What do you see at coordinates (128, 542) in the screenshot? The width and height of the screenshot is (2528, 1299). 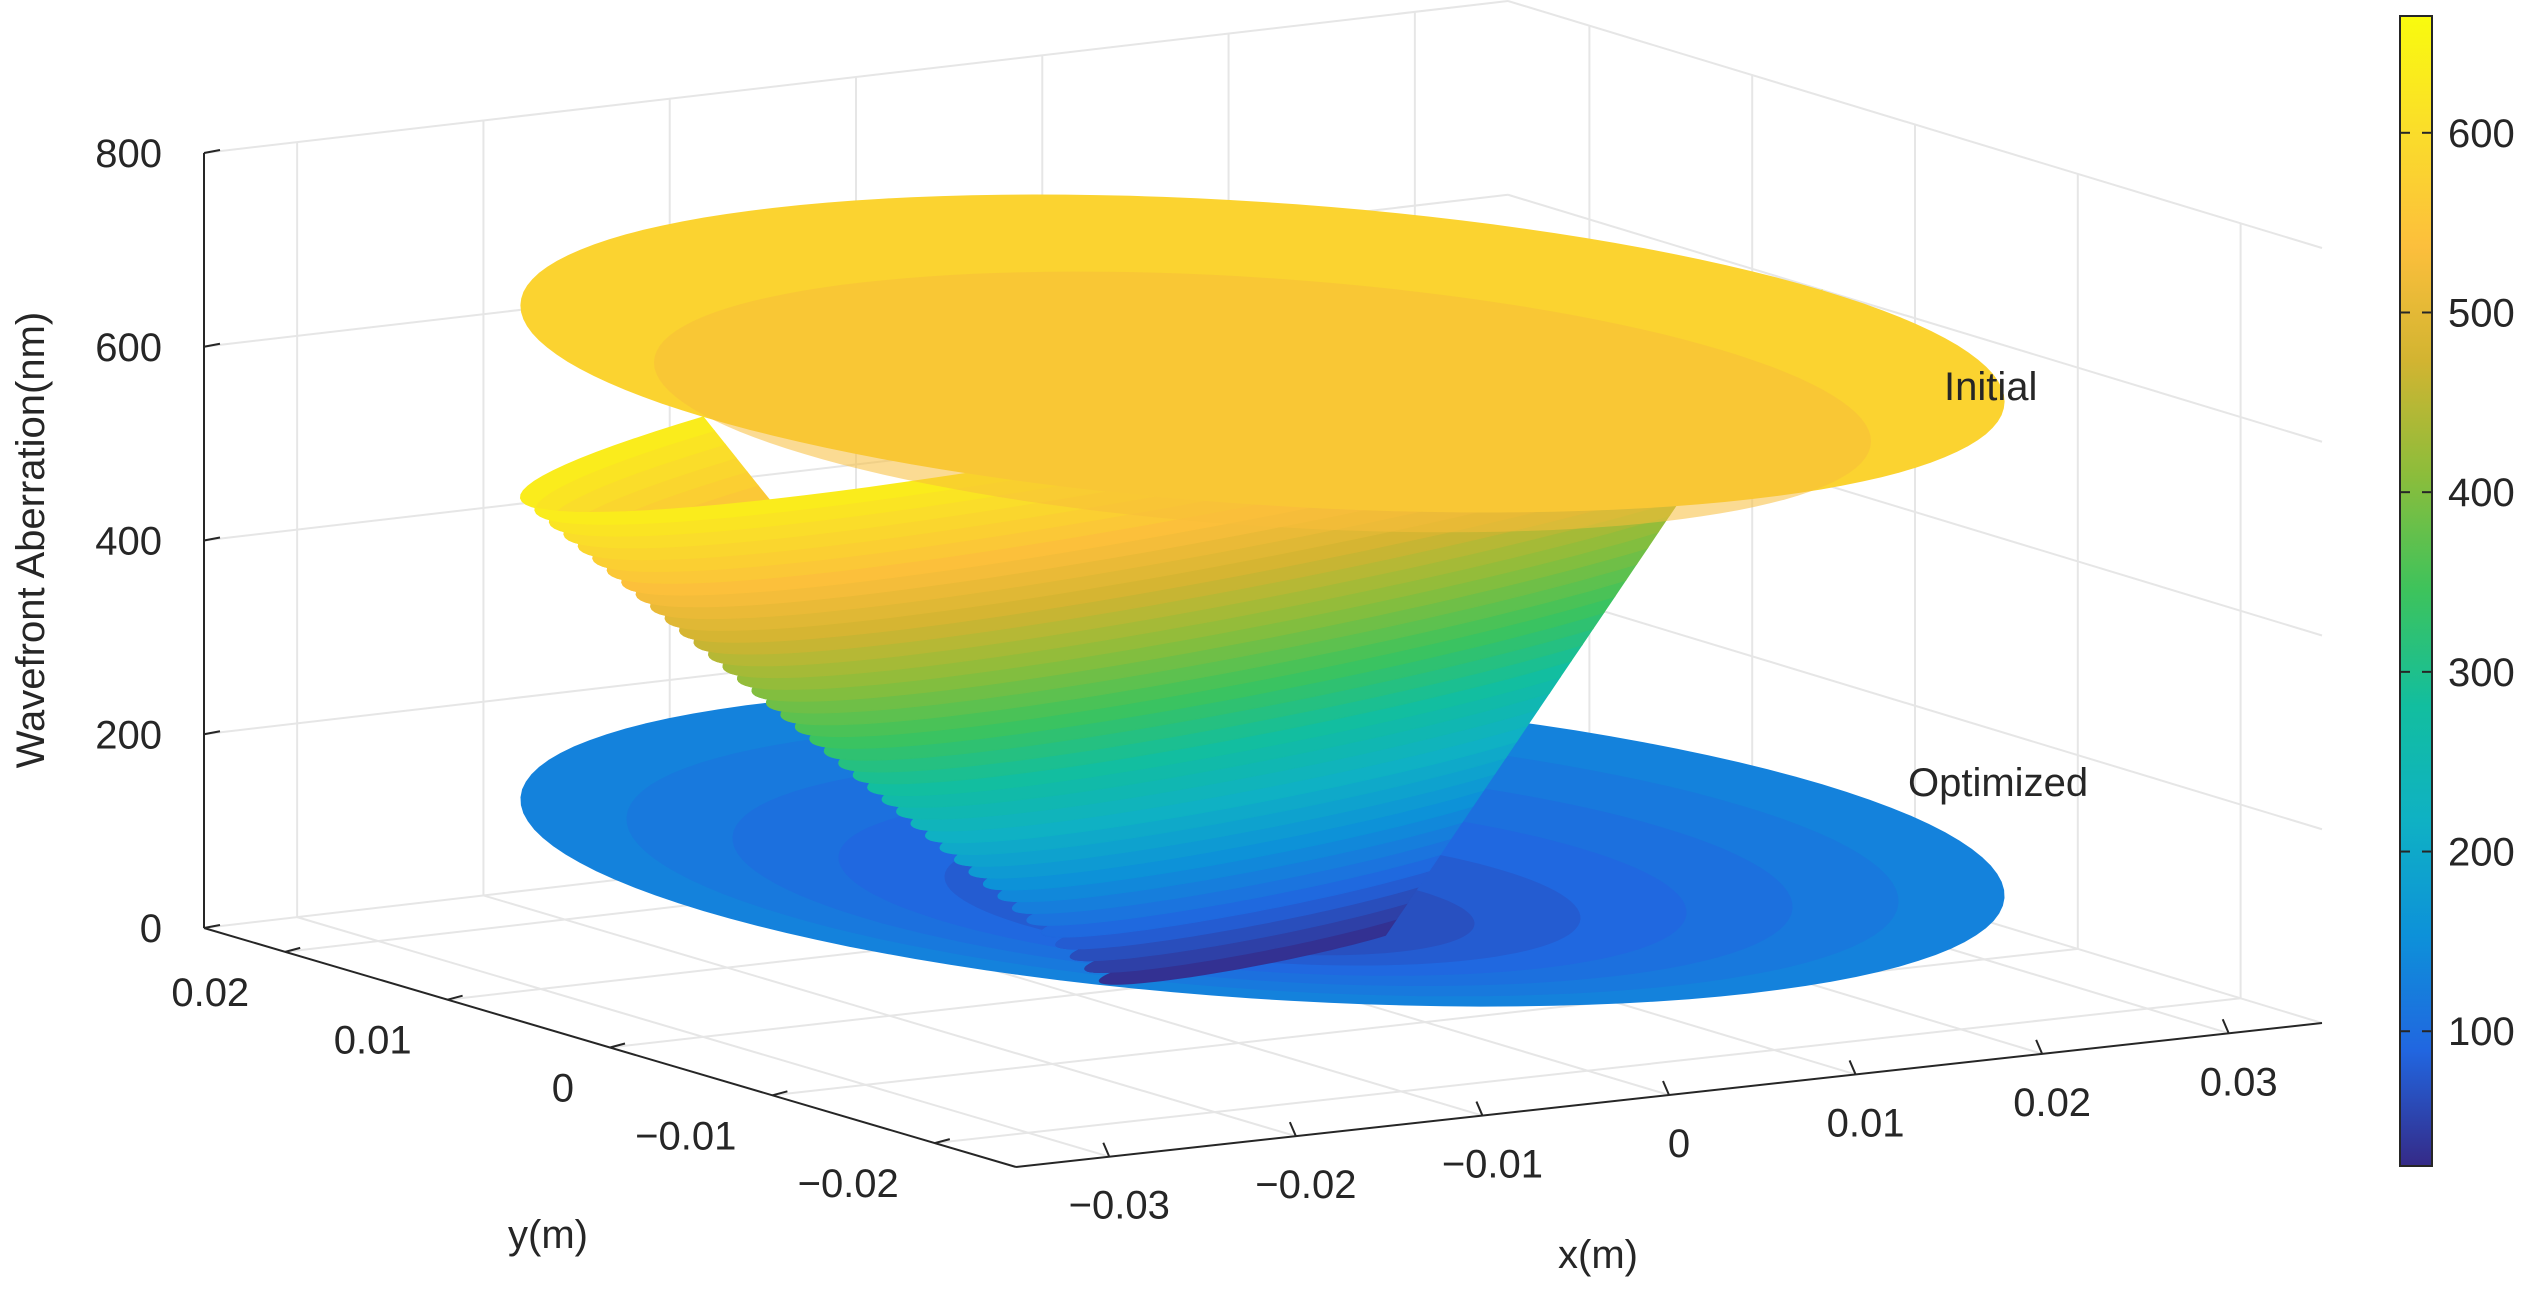 I see `z-tick-label-2: 400` at bounding box center [128, 542].